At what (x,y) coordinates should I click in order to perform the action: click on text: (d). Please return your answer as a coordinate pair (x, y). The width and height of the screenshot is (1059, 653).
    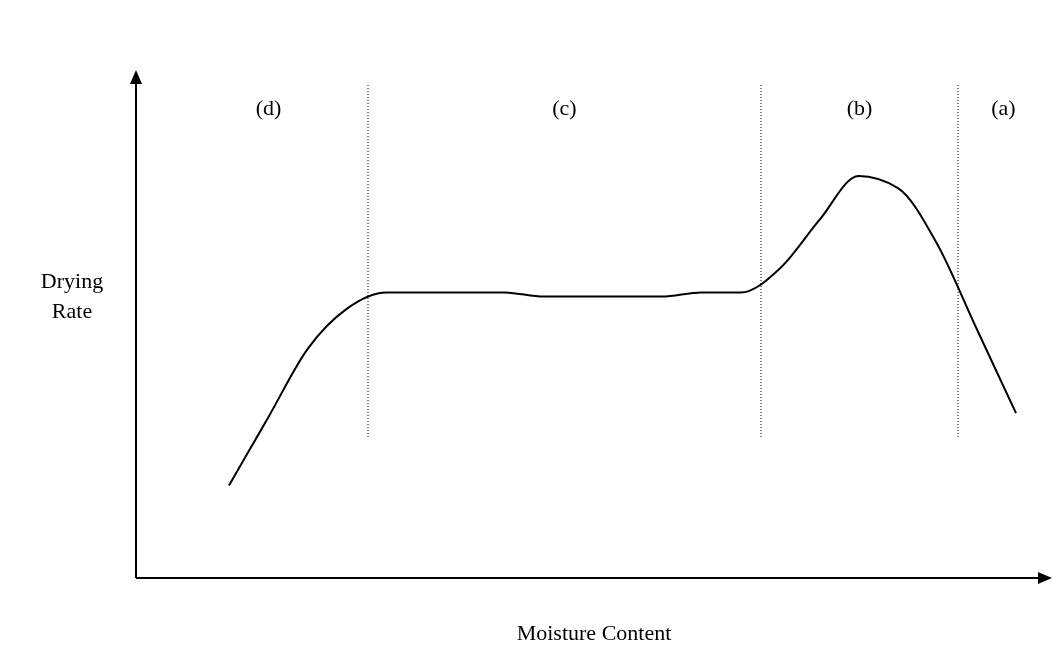
    Looking at the image, I should click on (268, 107).